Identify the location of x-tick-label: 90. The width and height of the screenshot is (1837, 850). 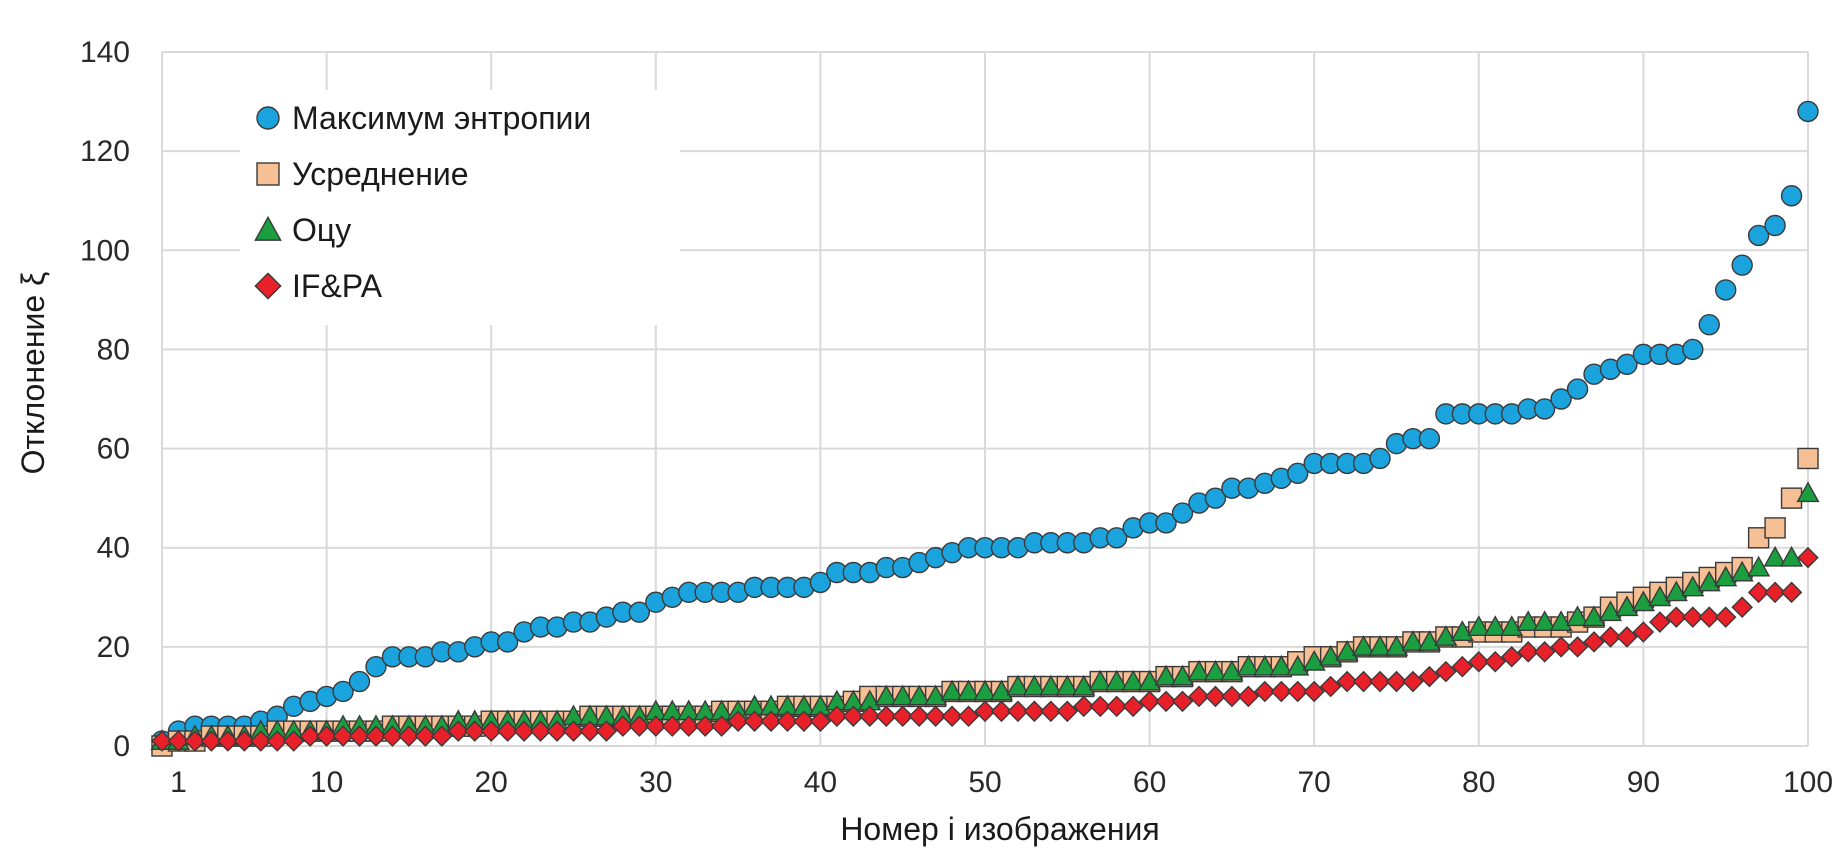
(1643, 782).